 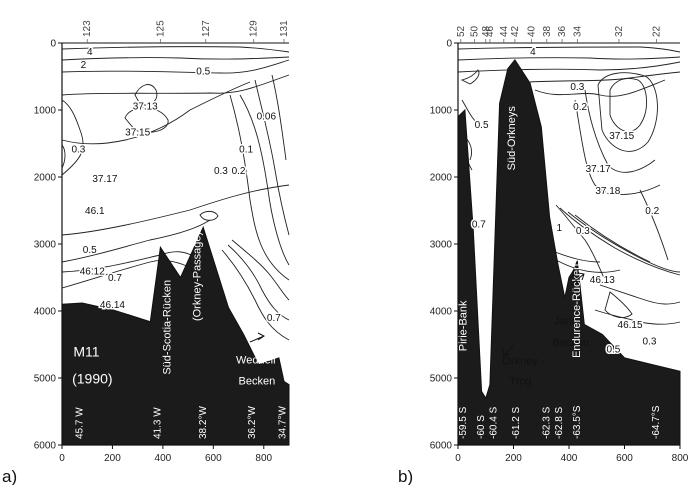 I want to click on geo-label: -63.5°S, so click(x=577, y=422).